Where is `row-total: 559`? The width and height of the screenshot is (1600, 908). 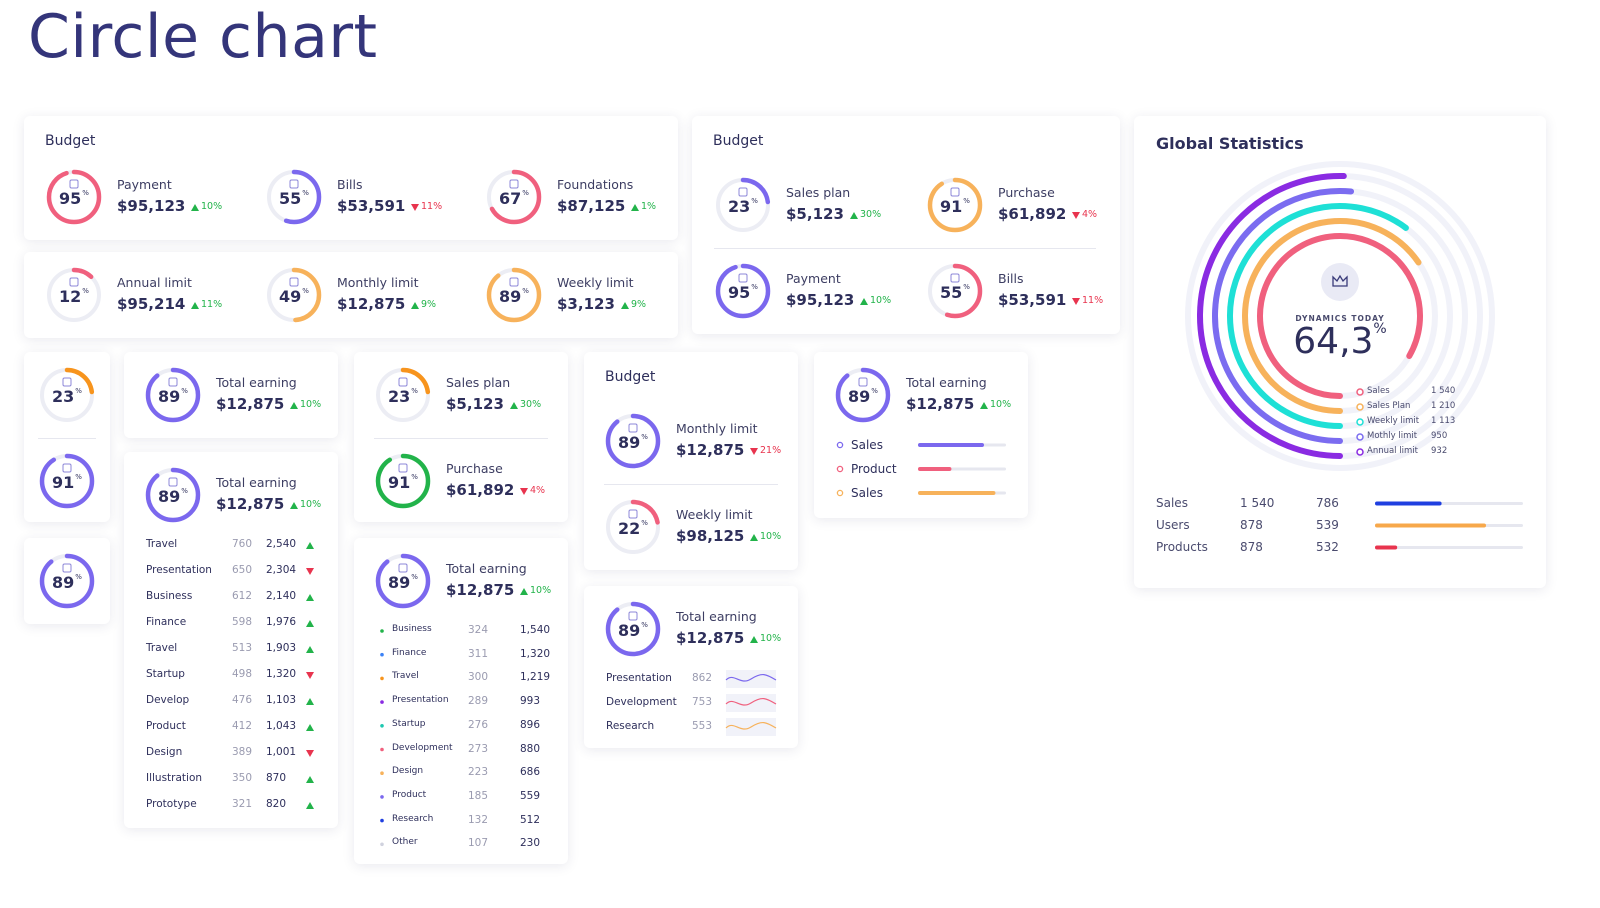
row-total: 559 is located at coordinates (530, 795).